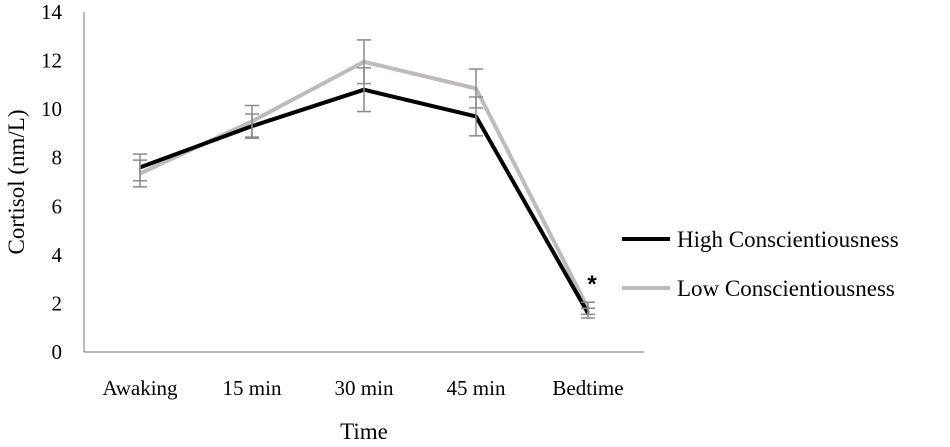  What do you see at coordinates (57, 303) in the screenshot?
I see `y-tick-label: 2` at bounding box center [57, 303].